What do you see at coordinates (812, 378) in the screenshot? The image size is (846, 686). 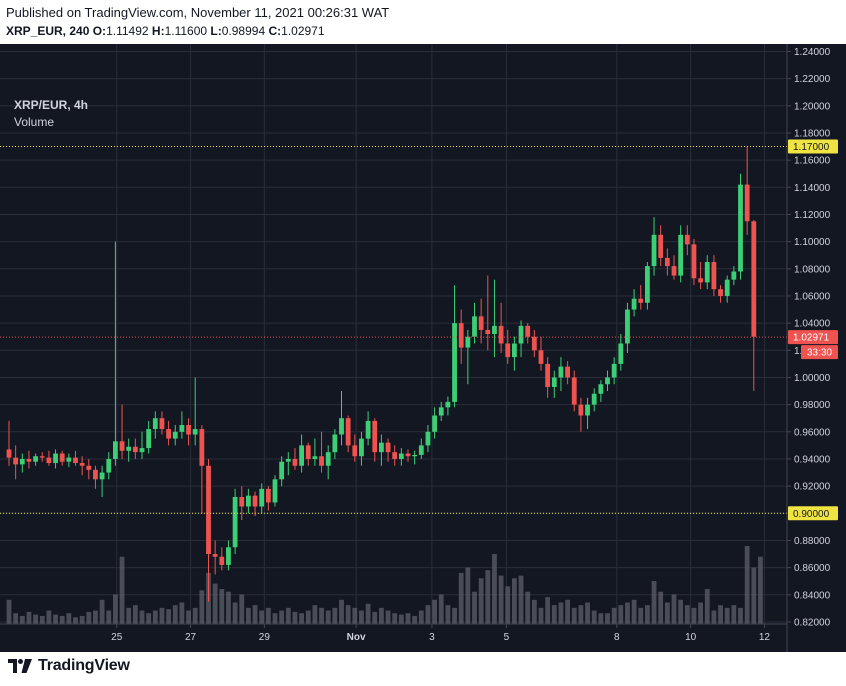 I see `price-tick-label: 1.00000` at bounding box center [812, 378].